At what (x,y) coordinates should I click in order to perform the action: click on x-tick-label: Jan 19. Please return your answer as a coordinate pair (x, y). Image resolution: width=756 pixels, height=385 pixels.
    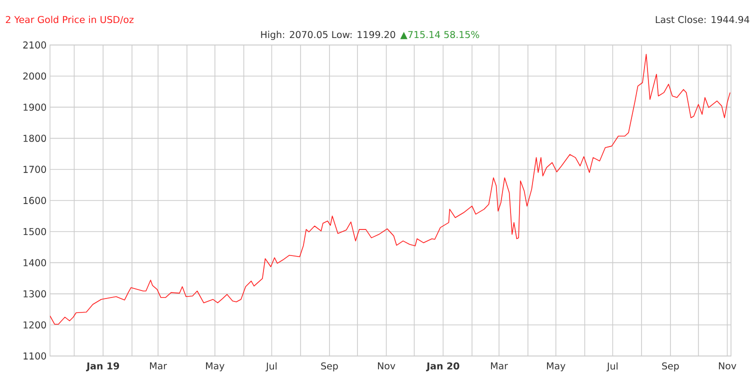
    Looking at the image, I should click on (103, 367).